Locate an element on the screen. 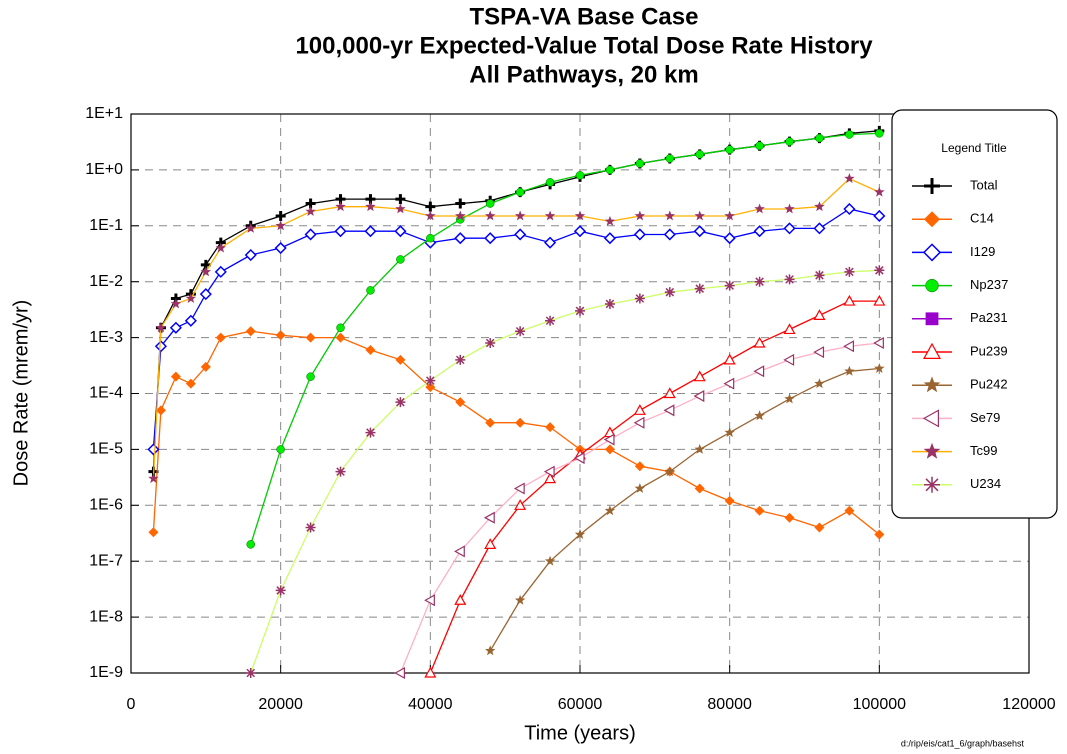  y-tick-label: 1E-1 is located at coordinates (106, 225).